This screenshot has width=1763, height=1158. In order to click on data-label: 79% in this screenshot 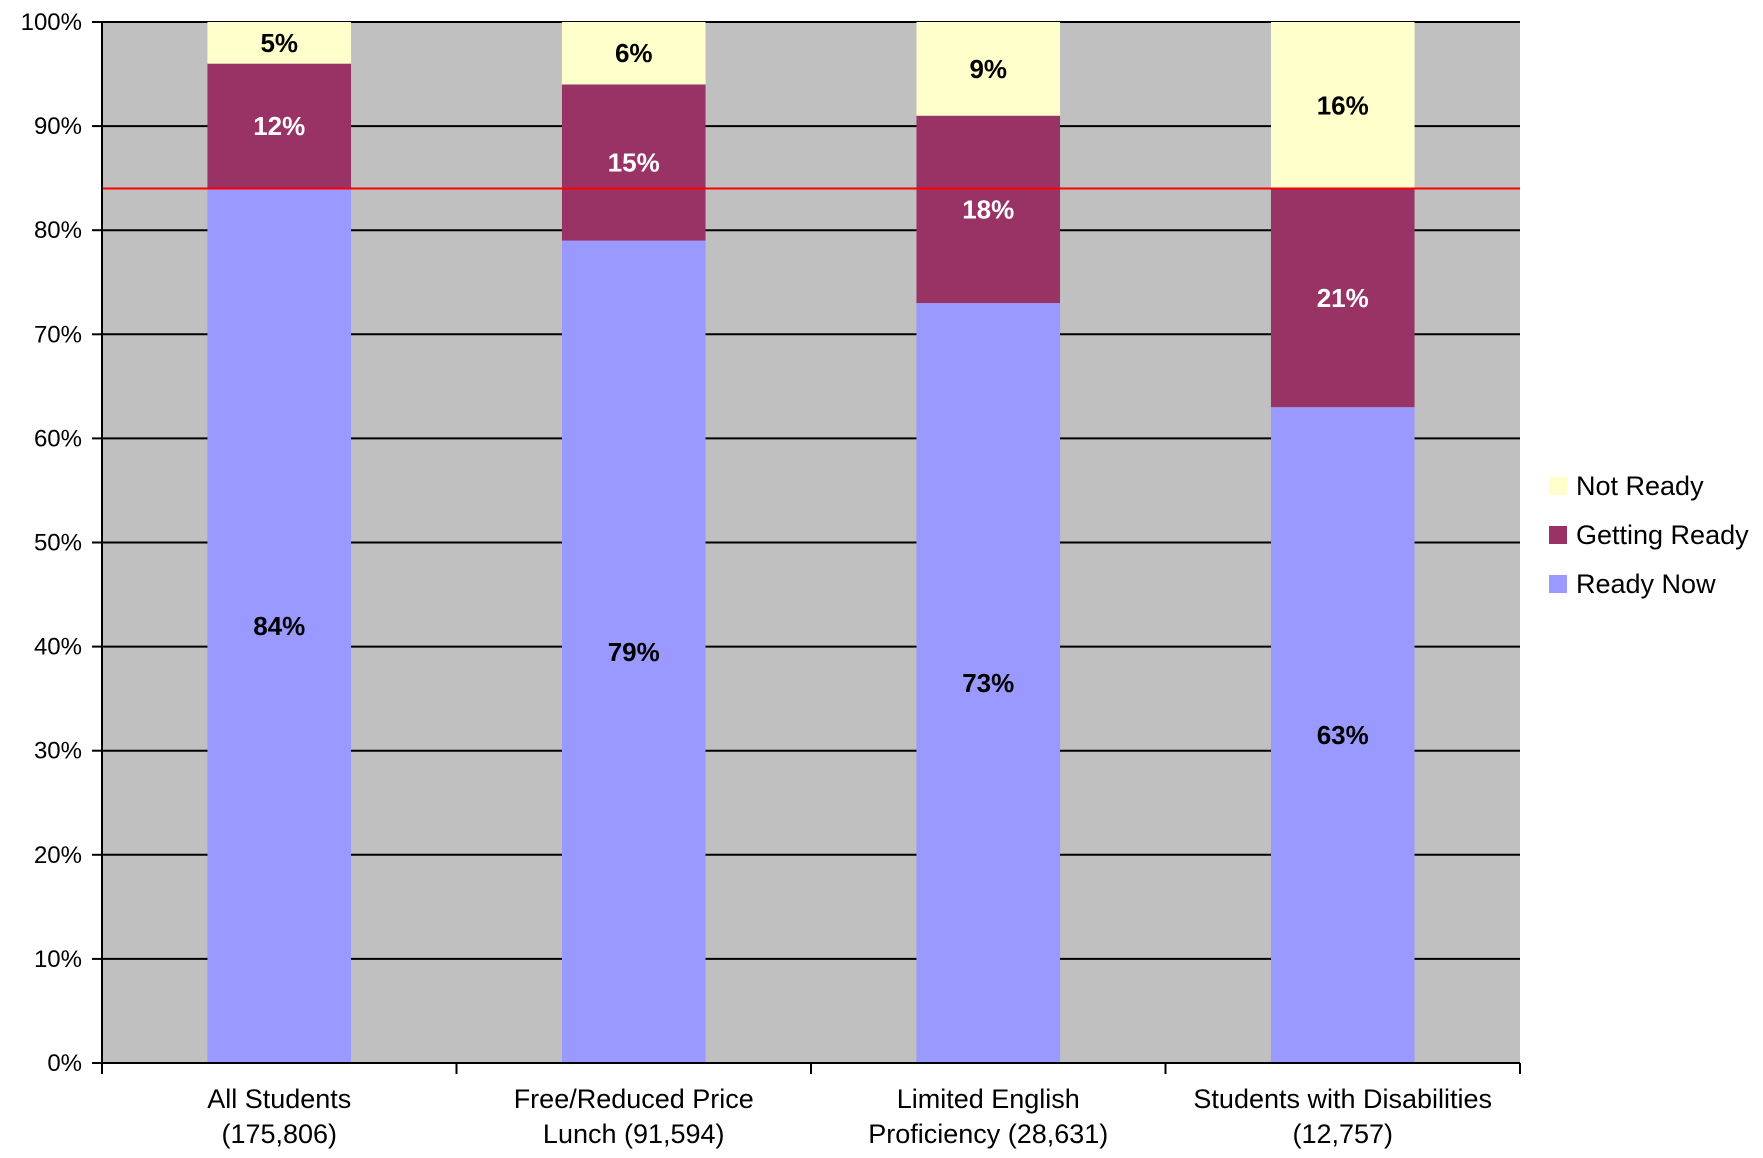, I will do `click(634, 652)`.